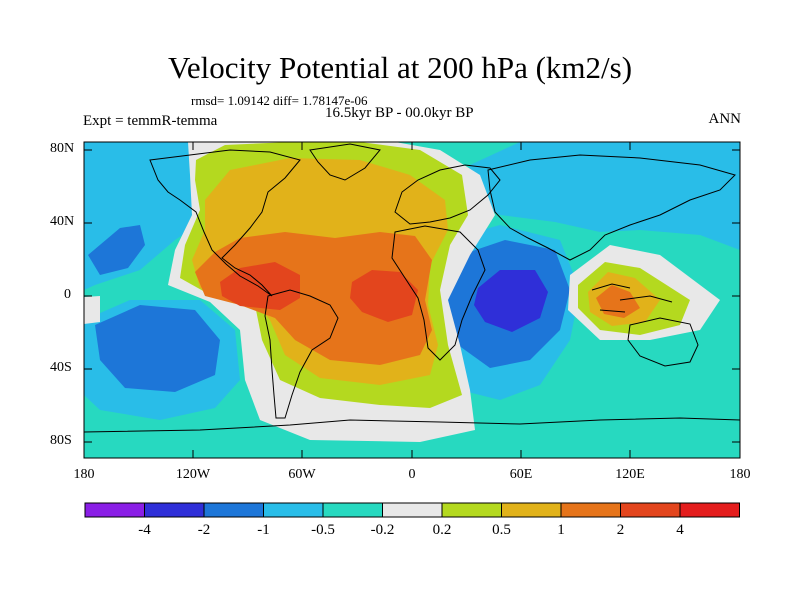  Describe the element at coordinates (382, 530) in the screenshot. I see `colorbar-level-label: -0.2` at that location.